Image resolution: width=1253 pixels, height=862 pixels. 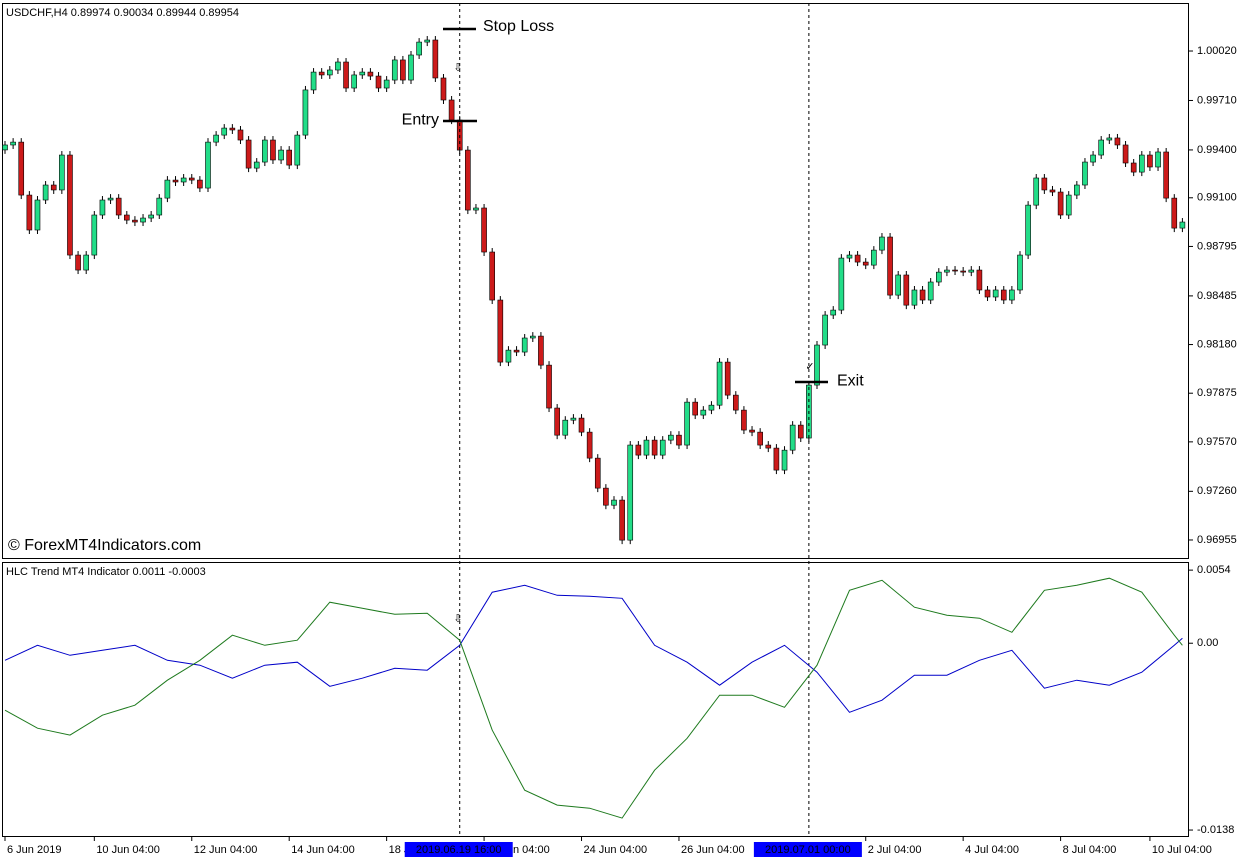 I want to click on trade-level-label: Exit, so click(x=850, y=380).